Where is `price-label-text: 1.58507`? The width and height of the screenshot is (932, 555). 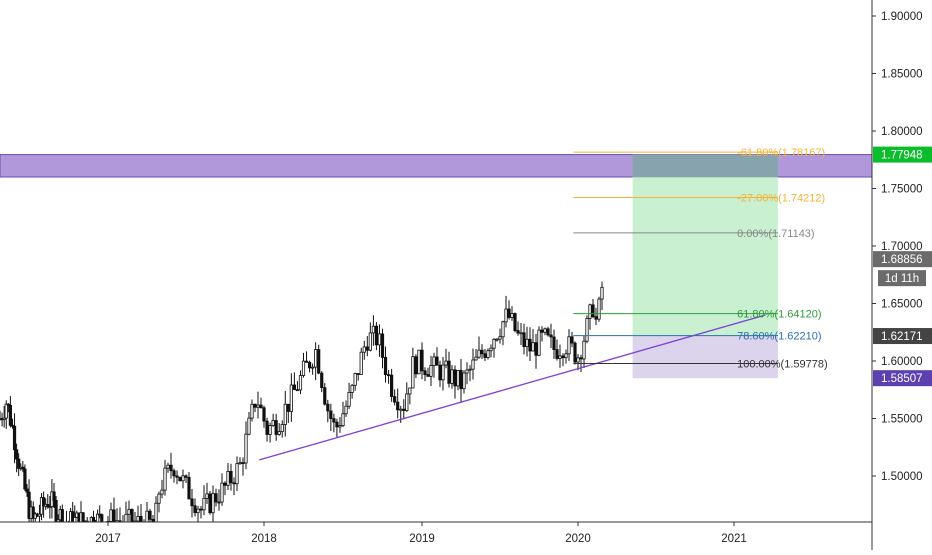 price-label-text: 1.58507 is located at coordinates (902, 379).